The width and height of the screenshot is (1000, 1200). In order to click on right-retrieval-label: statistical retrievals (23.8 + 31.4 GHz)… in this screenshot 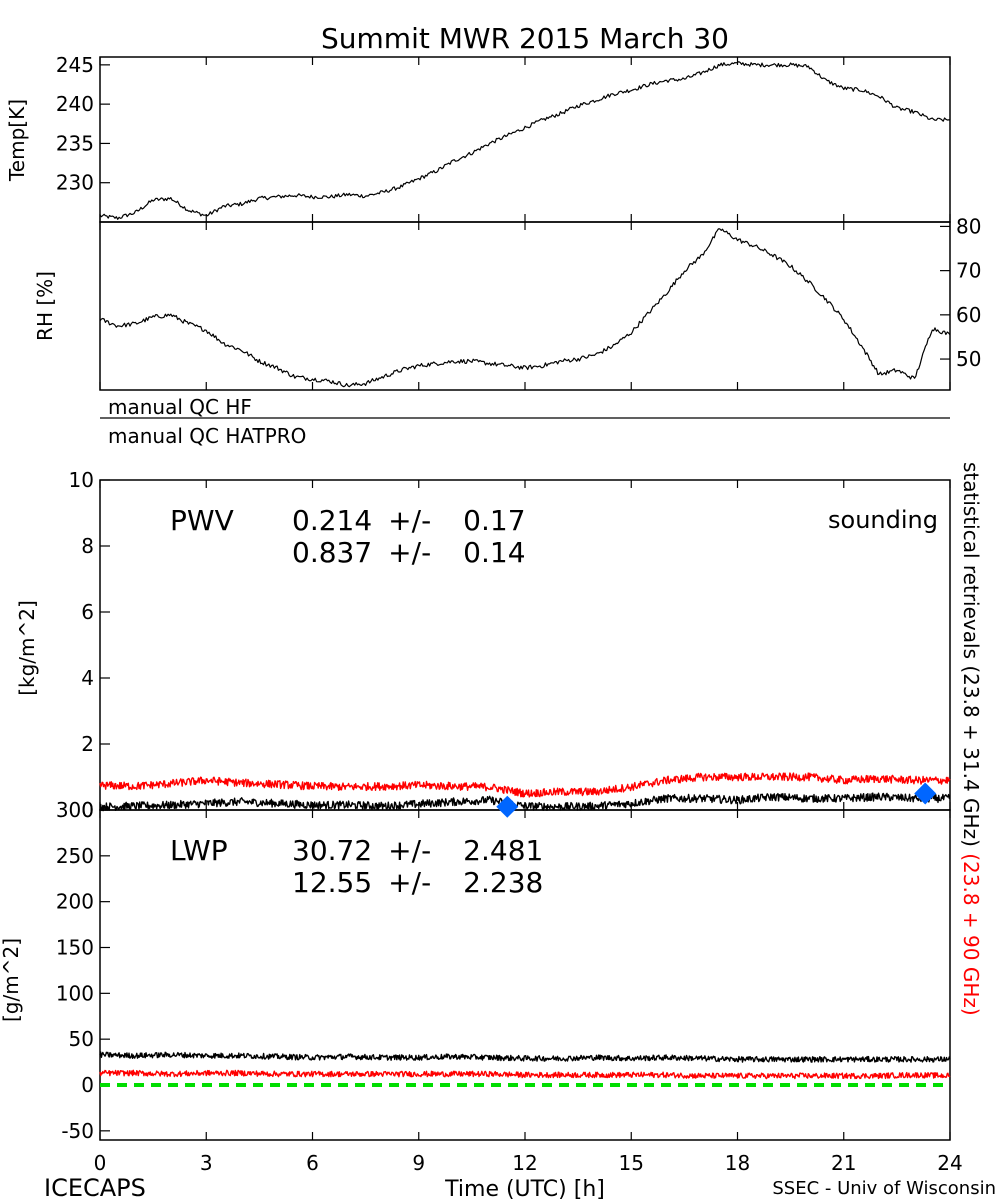, I will do `click(971, 739)`.